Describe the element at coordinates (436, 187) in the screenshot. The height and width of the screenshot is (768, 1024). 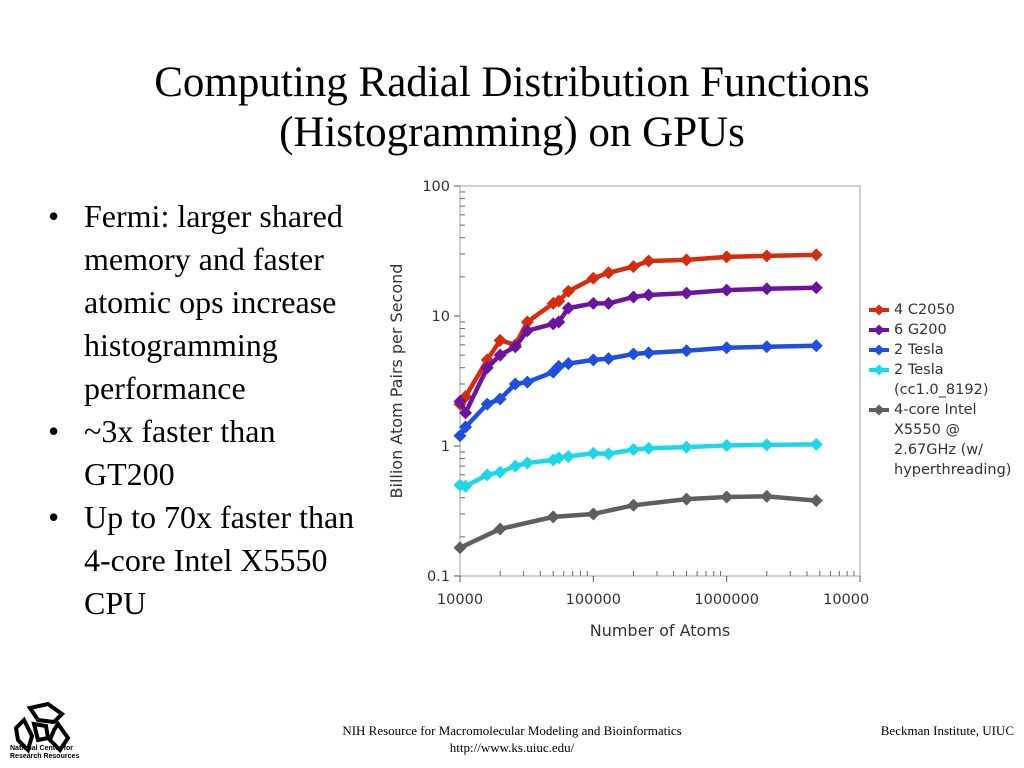
I see `y-tick-label: 100` at that location.